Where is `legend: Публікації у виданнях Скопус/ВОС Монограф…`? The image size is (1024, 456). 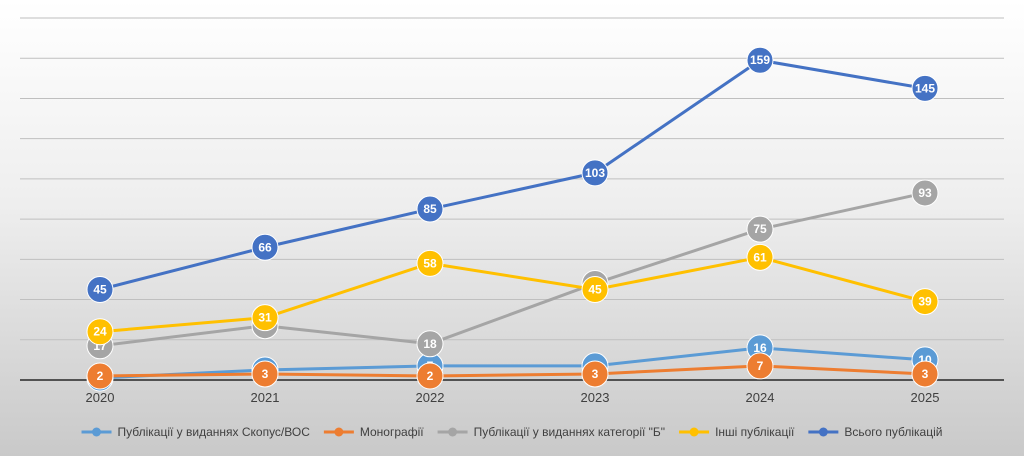
legend: Публікації у виданнях Скопус/ВОС Монограф… is located at coordinates (511, 432).